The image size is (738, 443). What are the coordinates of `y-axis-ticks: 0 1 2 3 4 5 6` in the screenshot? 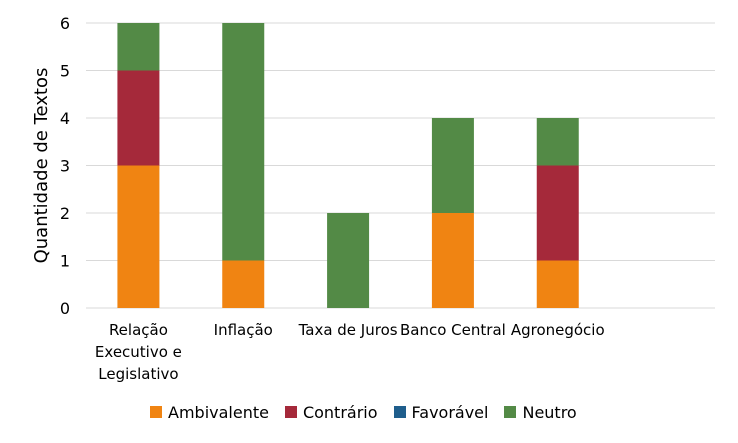 It's located at (65, 166).